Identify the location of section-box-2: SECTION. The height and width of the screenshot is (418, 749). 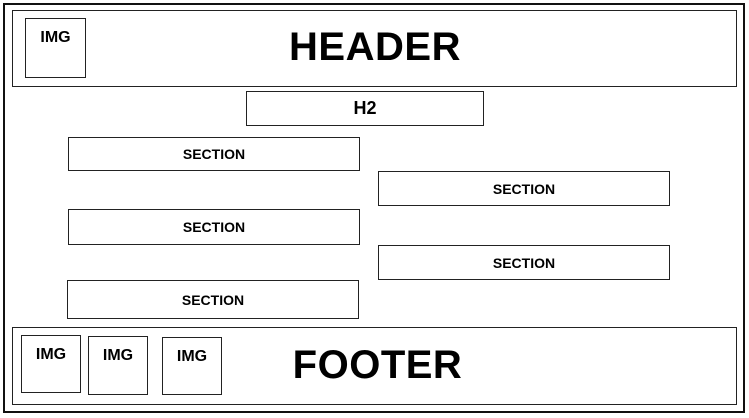
(524, 188).